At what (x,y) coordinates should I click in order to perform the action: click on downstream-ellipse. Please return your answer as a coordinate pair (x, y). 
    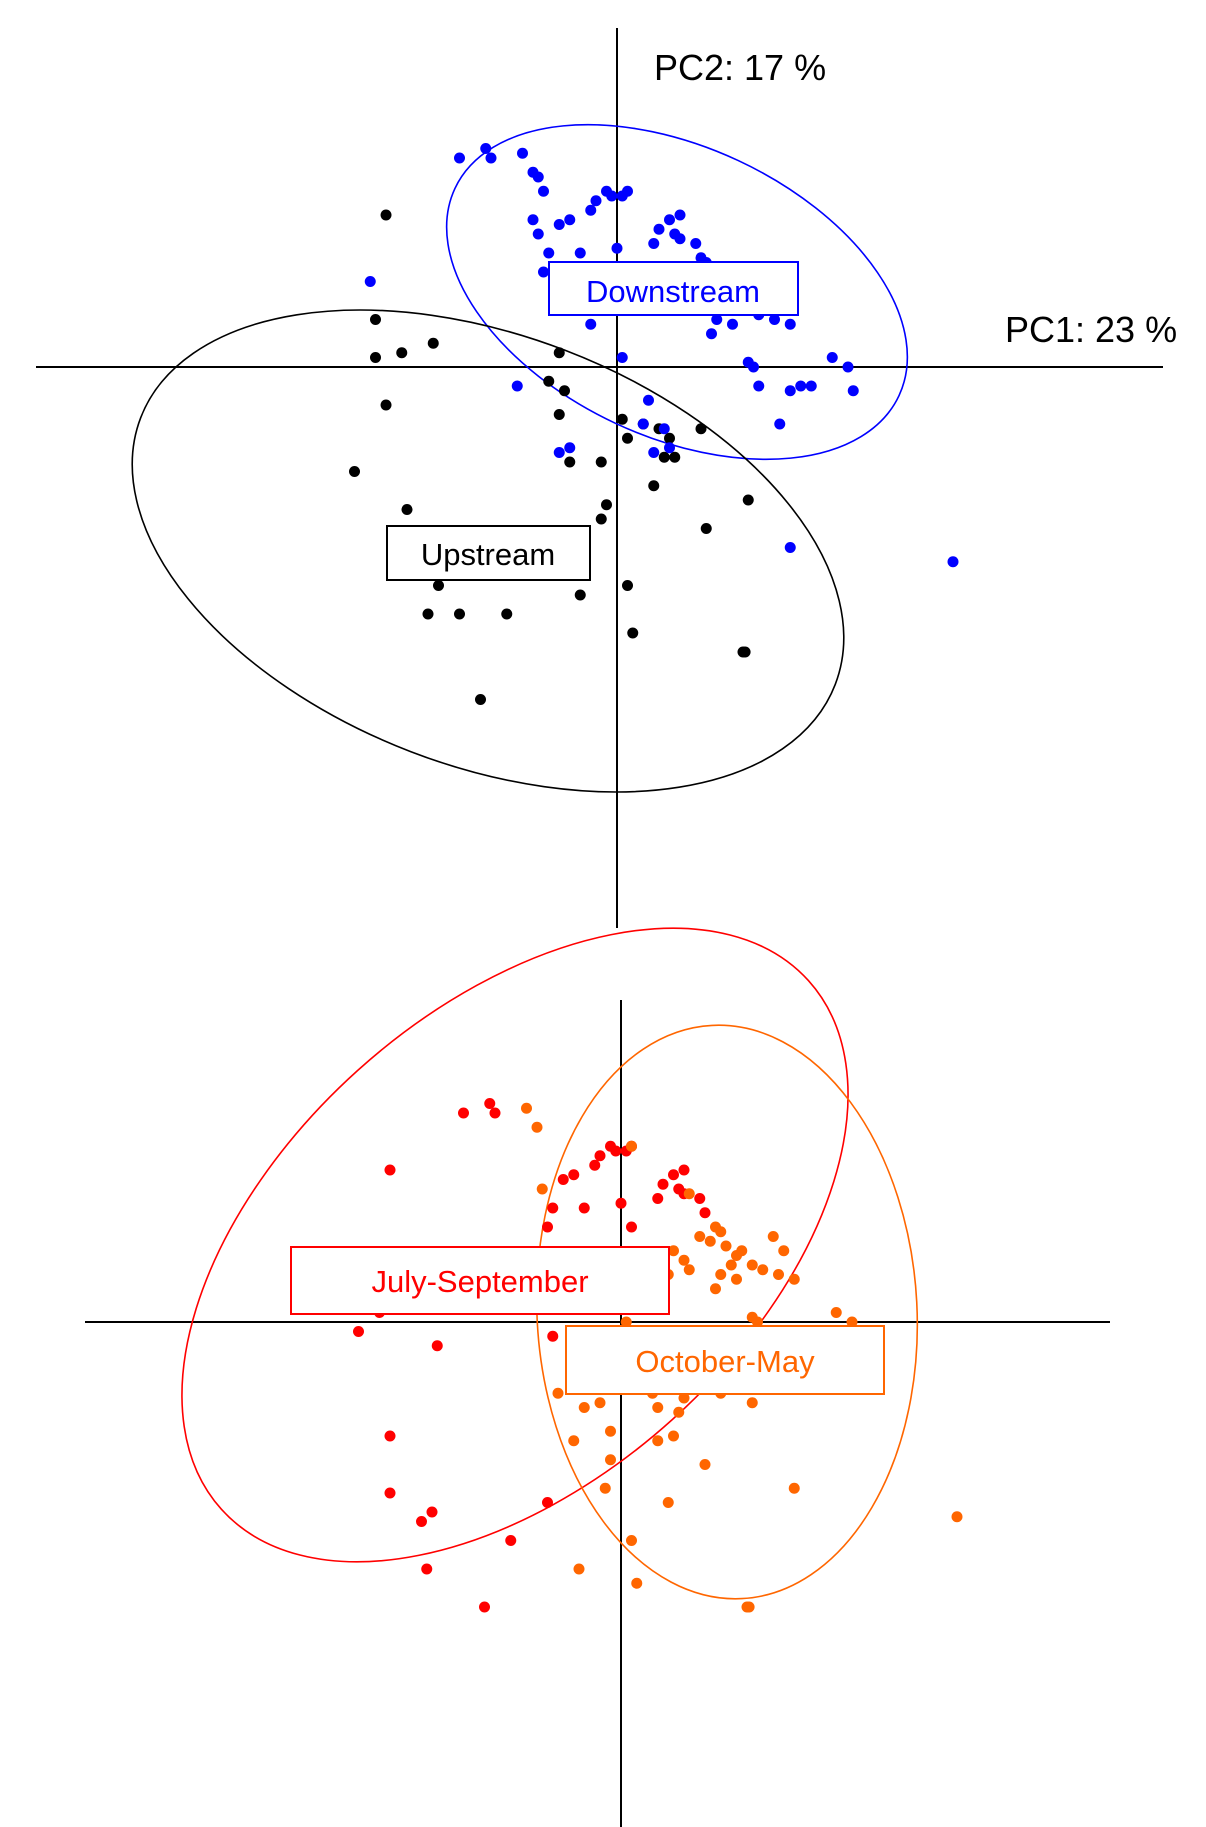
    Looking at the image, I should click on (677, 292).